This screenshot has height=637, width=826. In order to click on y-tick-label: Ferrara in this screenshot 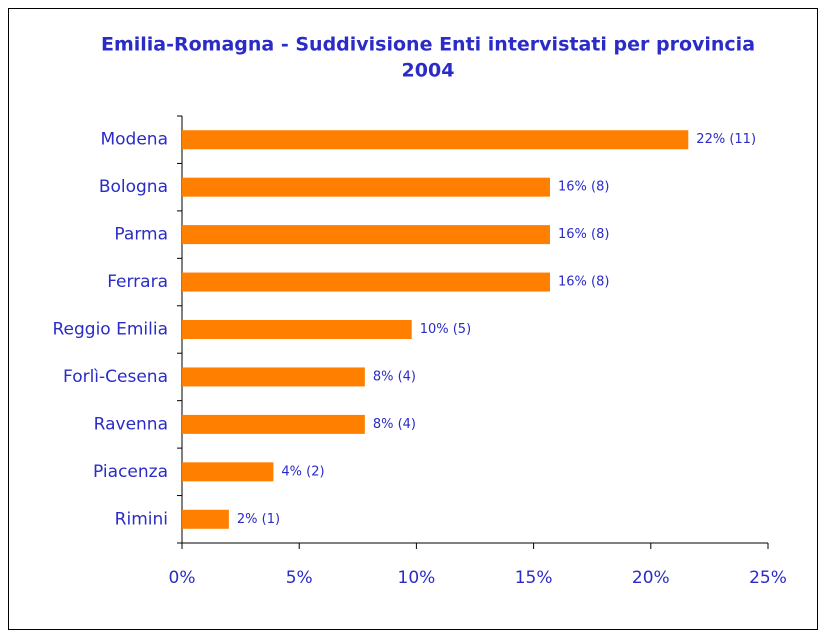, I will do `click(137, 282)`.